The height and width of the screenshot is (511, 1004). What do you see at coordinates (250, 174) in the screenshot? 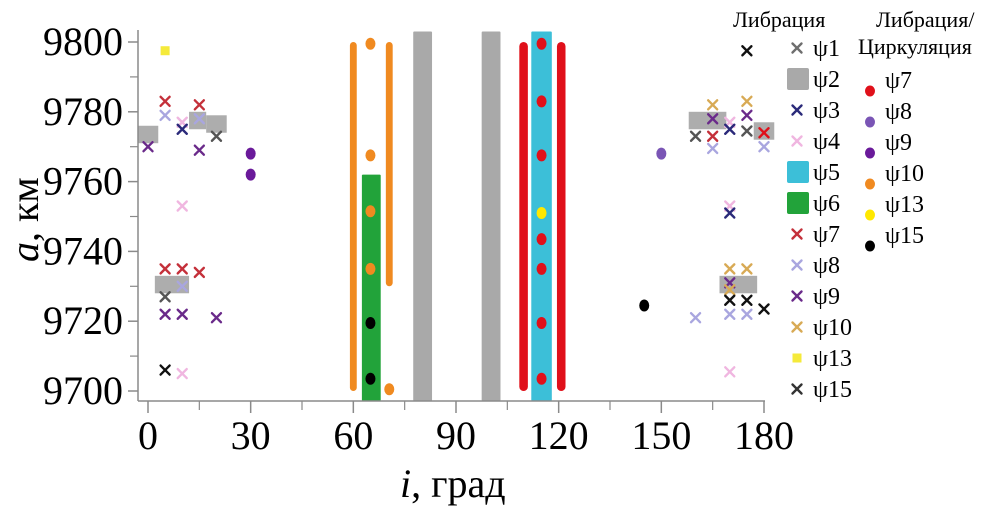
I see `data-point-9c` at bounding box center [250, 174].